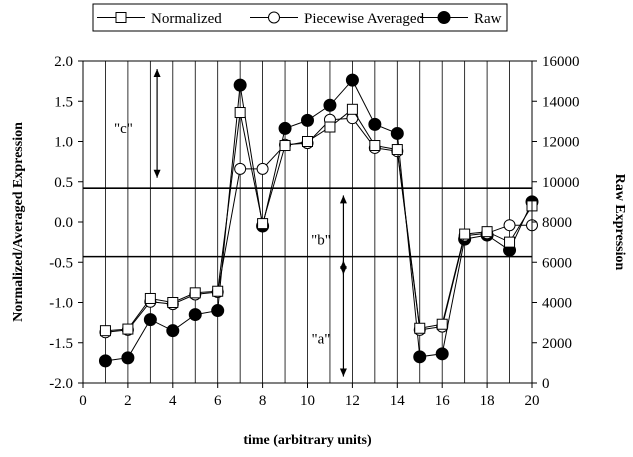 This screenshot has width=633, height=457. Describe the element at coordinates (557, 344) in the screenshot. I see `right-y-tick-label: 2000` at that location.